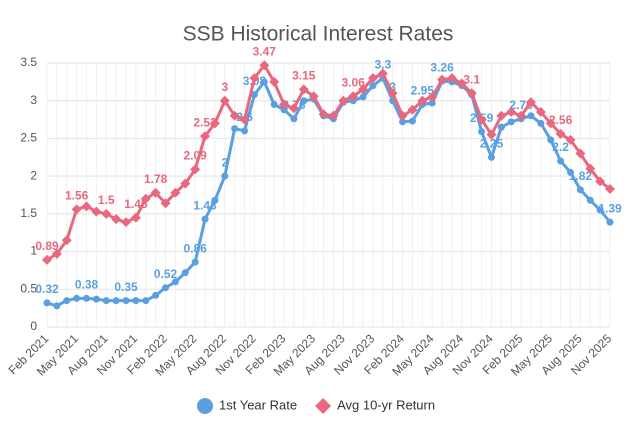 Image resolution: width=637 pixels, height=439 pixels. I want to click on data-label: 2.56, so click(561, 120).